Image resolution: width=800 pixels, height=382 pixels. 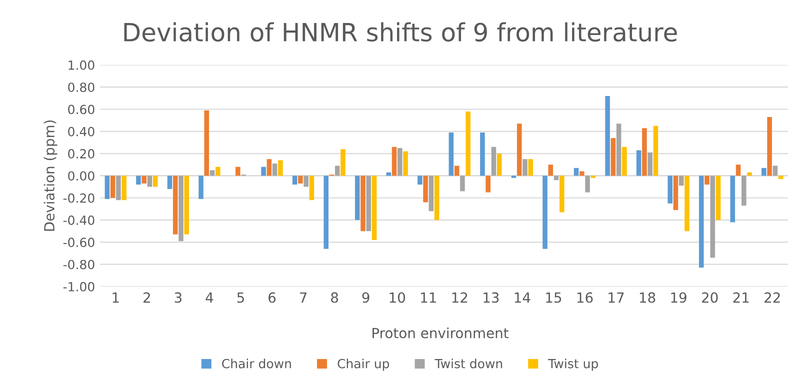 I want to click on legend-label: Chair up, so click(x=364, y=364).